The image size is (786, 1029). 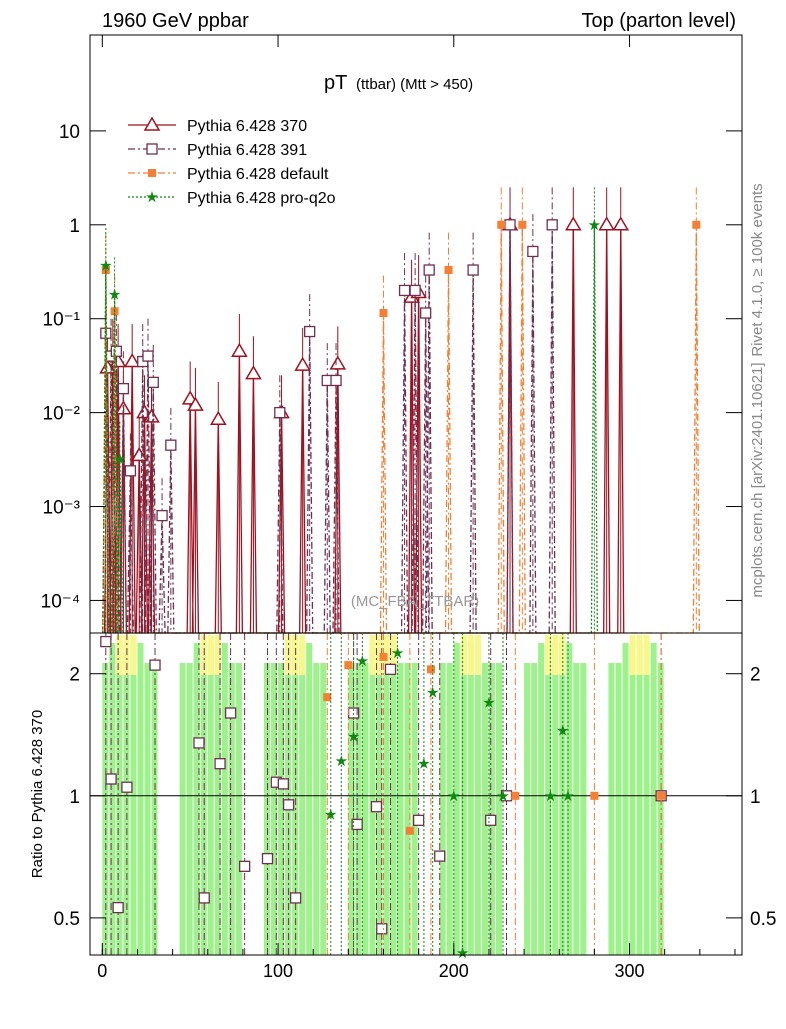 What do you see at coordinates (335, 83) in the screenshot?
I see `plot-title-main: pT` at bounding box center [335, 83].